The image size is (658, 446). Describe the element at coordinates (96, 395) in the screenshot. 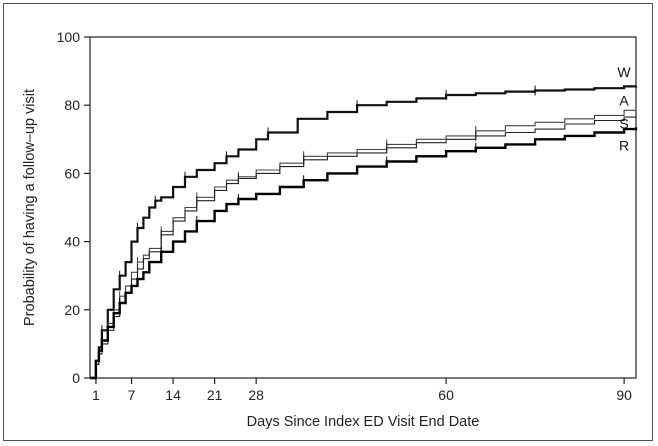

I see `x-tick-label: 1` at that location.